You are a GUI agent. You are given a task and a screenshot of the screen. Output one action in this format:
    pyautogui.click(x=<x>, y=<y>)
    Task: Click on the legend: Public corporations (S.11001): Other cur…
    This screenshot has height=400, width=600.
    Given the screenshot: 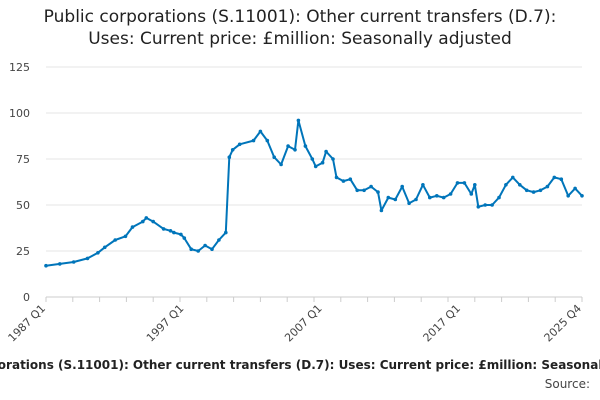 What is the action you would take?
    pyautogui.click(x=300, y=367)
    